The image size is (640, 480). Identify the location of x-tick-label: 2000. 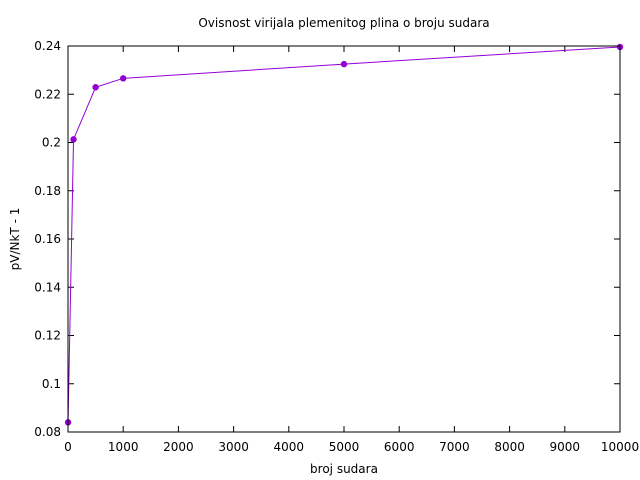
(178, 447).